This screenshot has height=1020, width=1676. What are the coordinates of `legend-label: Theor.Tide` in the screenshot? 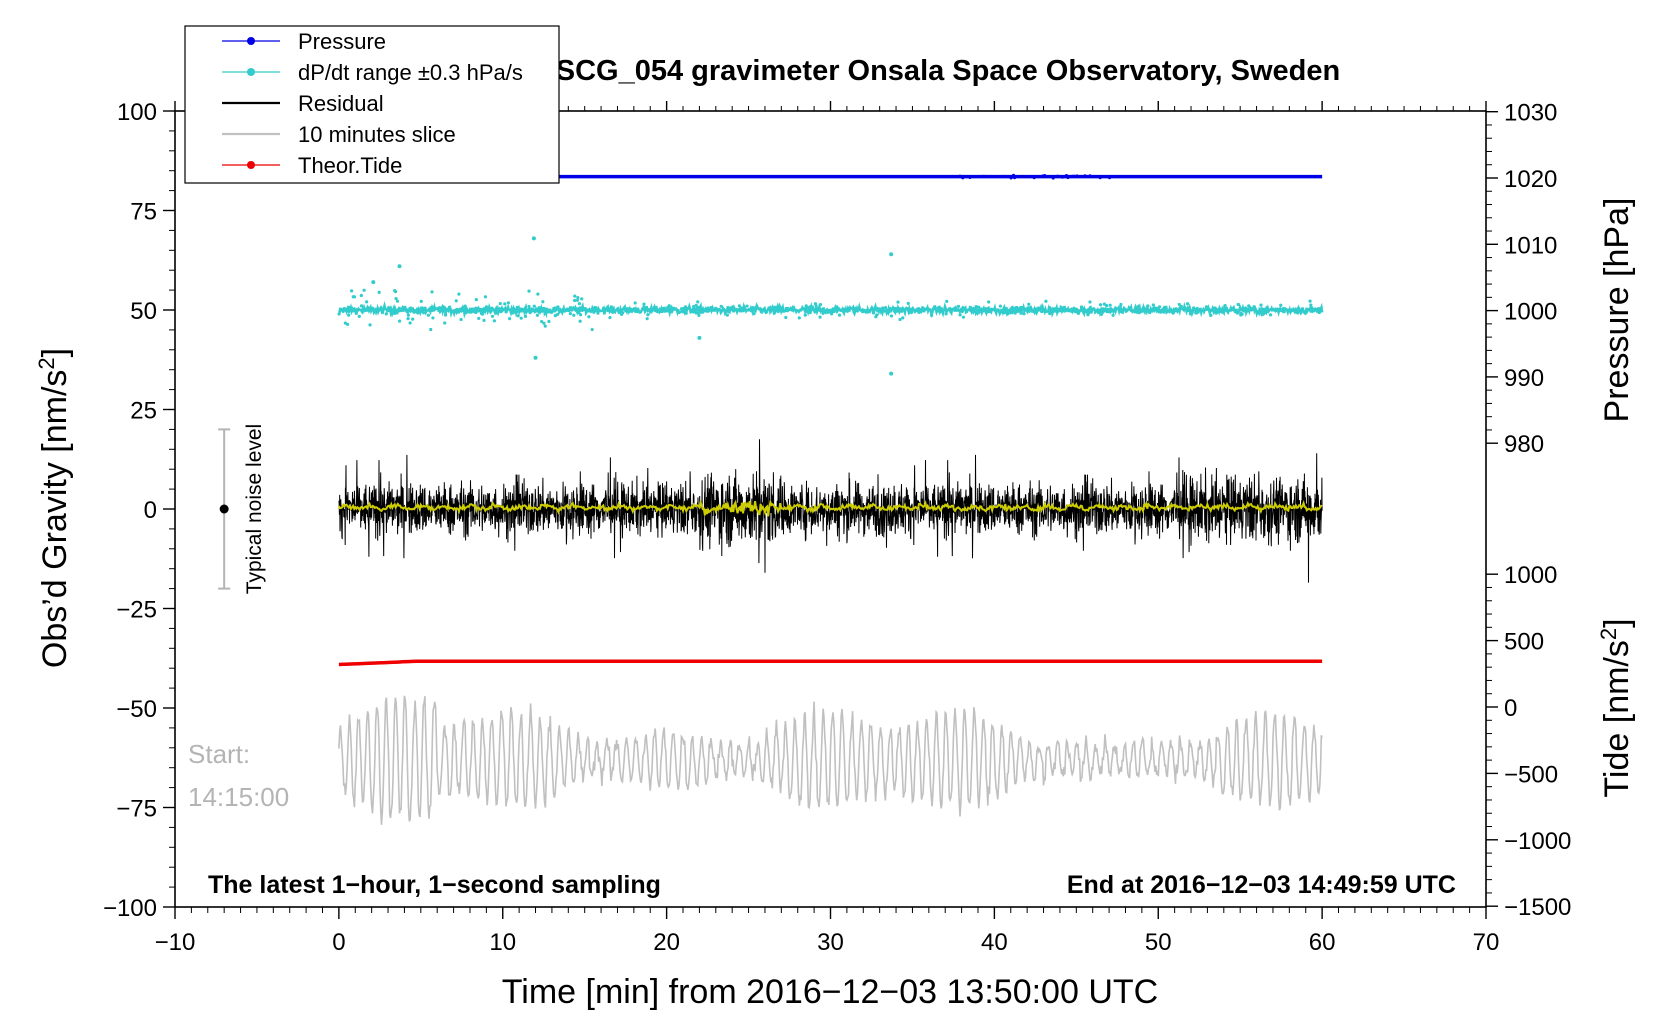 It's located at (350, 165).